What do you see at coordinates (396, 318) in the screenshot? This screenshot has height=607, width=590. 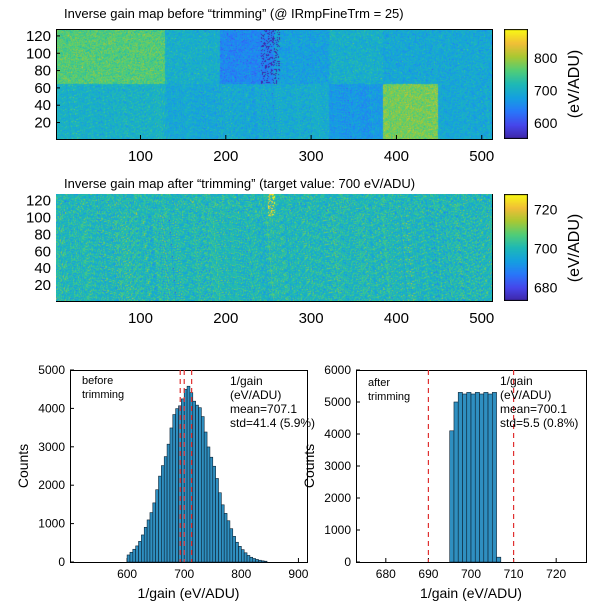 I see `map2-xtick-label: 400` at bounding box center [396, 318].